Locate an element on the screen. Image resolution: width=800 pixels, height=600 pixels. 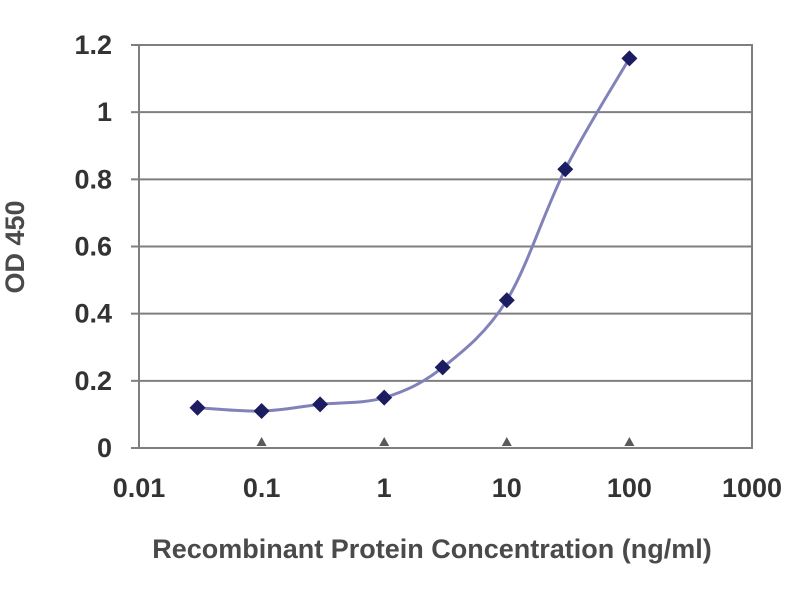
y-tick-label: 0.6 is located at coordinates (93, 247).